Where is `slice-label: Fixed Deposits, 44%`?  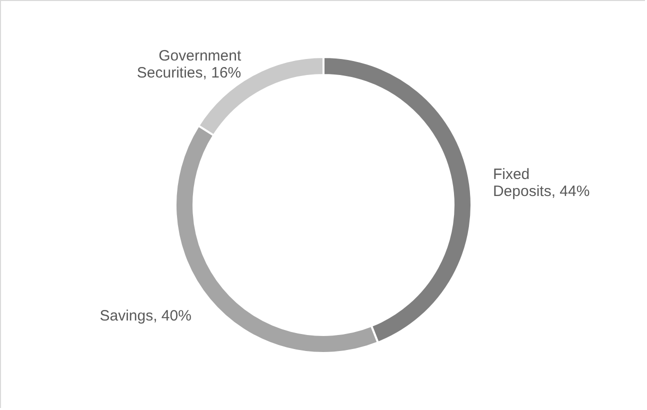
slice-label: Fixed Deposits, 44% is located at coordinates (541, 183).